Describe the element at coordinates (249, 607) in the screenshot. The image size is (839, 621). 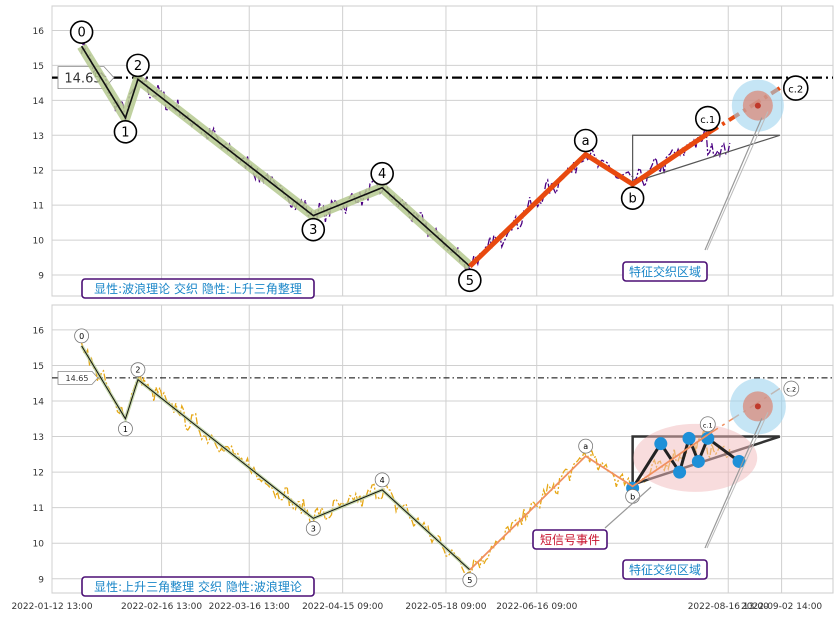
I see `x-tick-label: 2022-03-16 13:00` at that location.